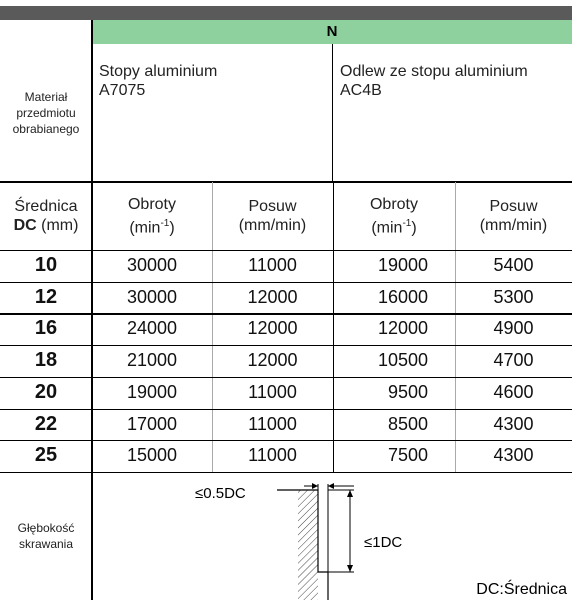 This screenshot has height=600, width=572. I want to click on depth-diagram: ≤0.5DC ≤1DC DC:Średnica, so click(381, 541).